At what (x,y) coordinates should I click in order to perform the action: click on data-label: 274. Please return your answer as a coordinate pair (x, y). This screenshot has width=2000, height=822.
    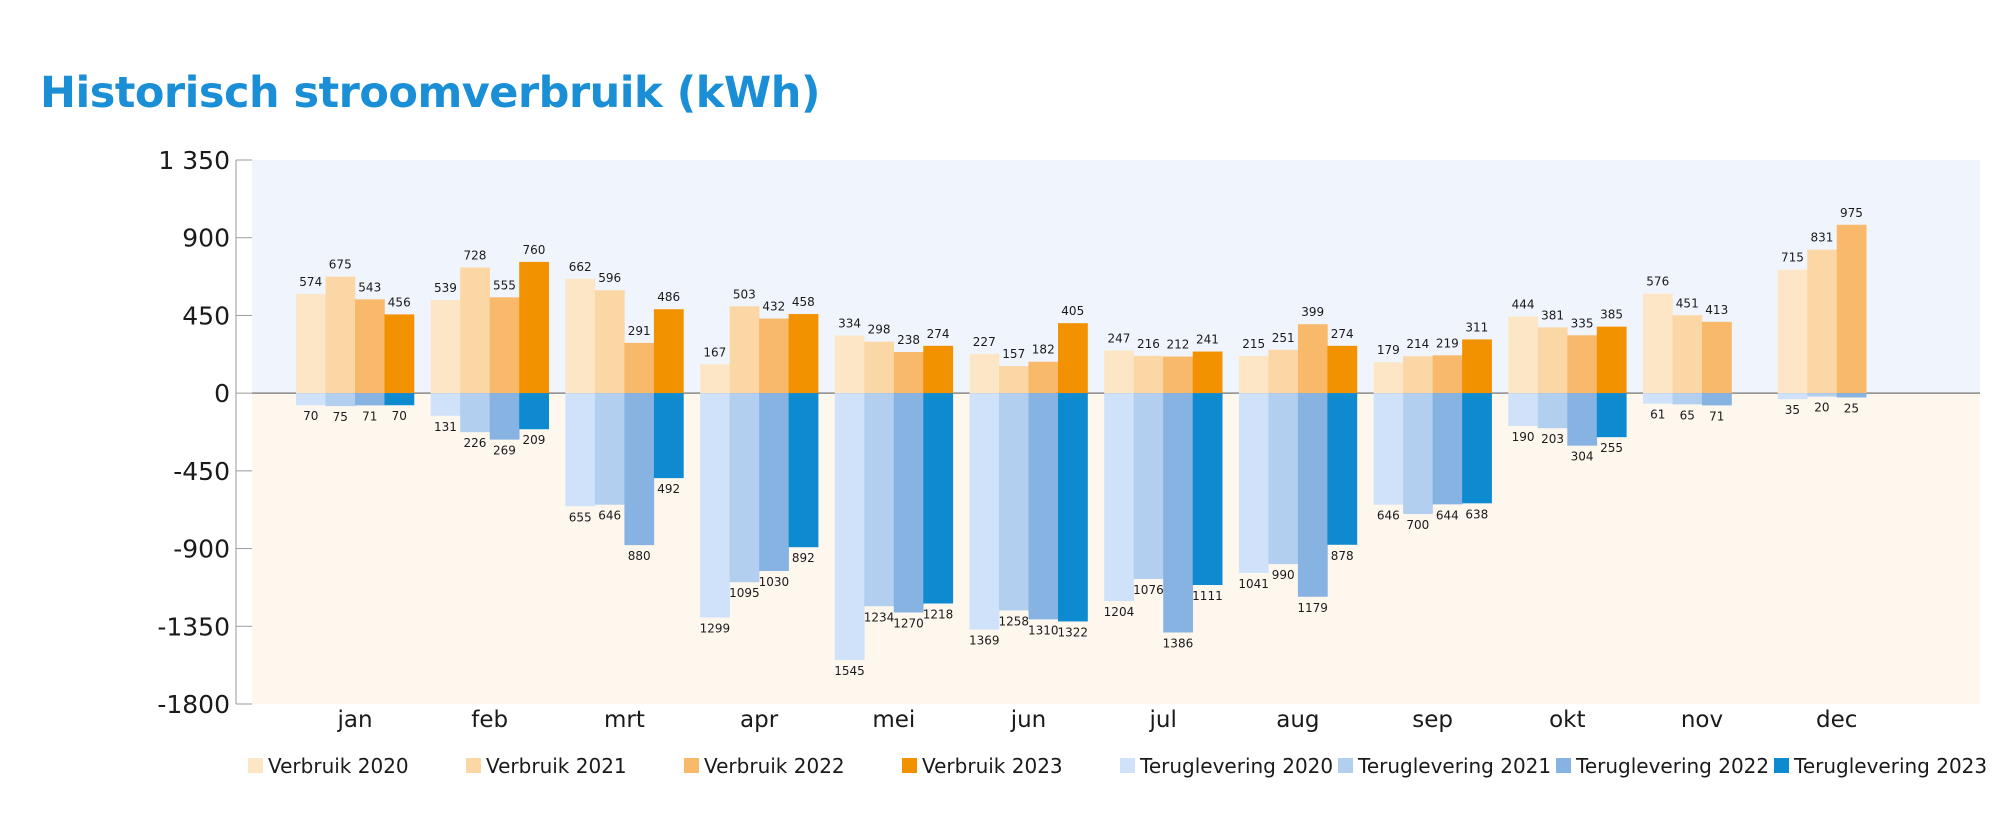
    Looking at the image, I should click on (938, 334).